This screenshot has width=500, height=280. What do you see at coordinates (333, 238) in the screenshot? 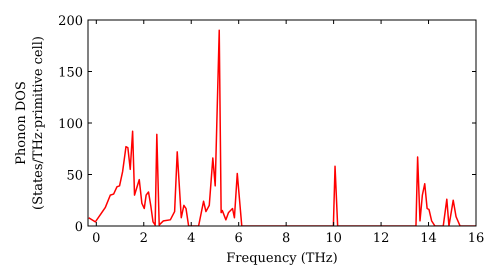
I see `x-tick-label: 10` at bounding box center [333, 238].